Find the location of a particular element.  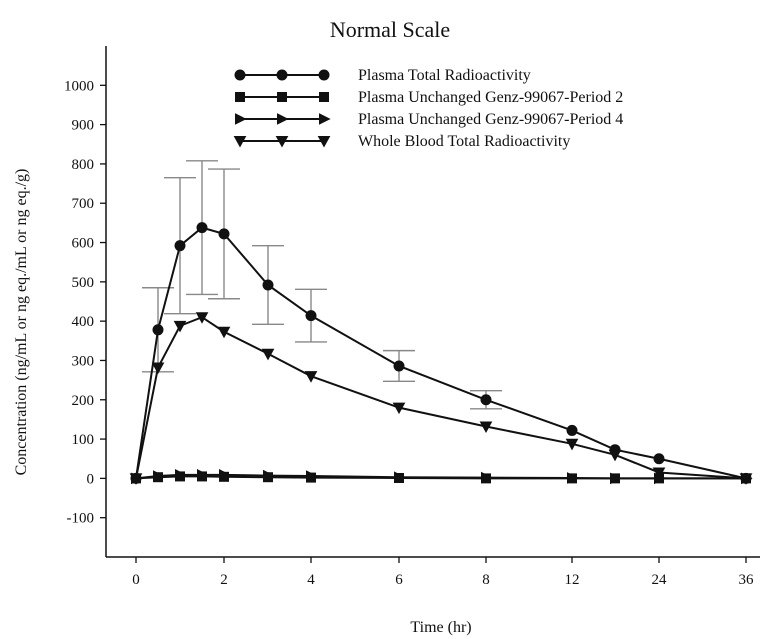

legend-item: Plasma Unchanged Genz-99067-Period 2 is located at coordinates (429, 97).